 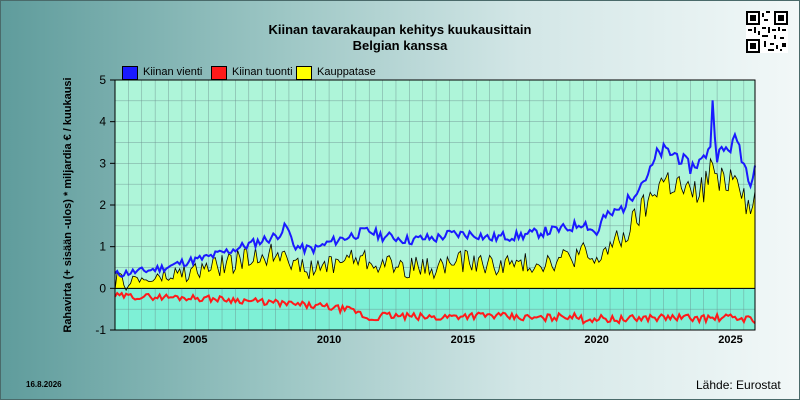 I want to click on y-tick-label: 5, so click(x=102, y=80).